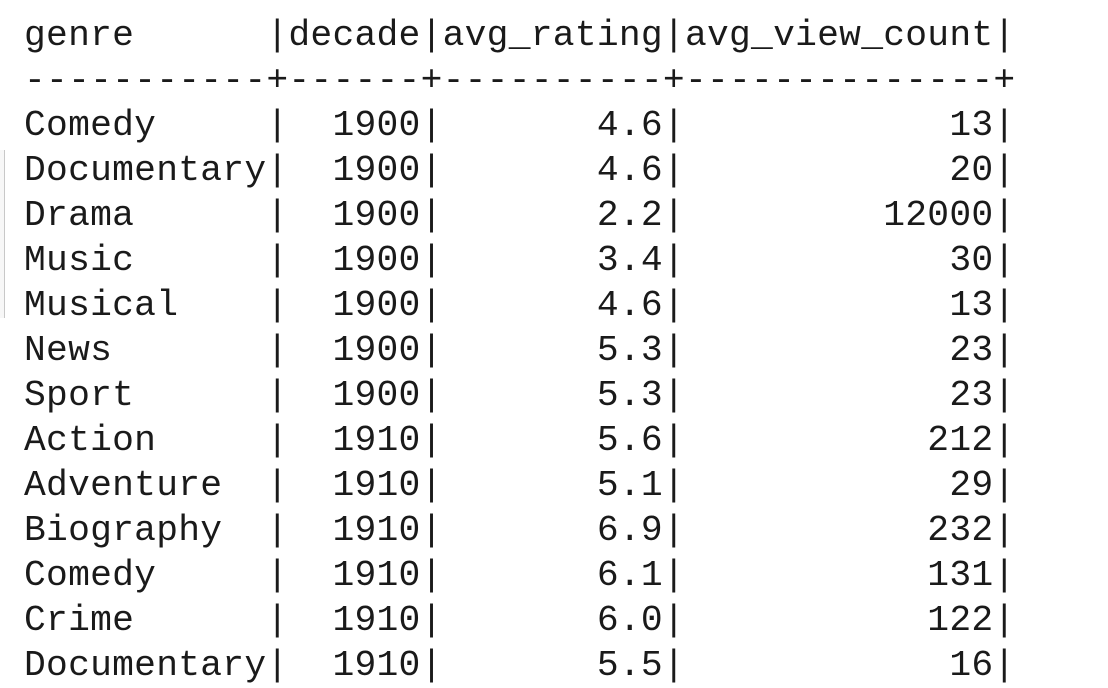  Describe the element at coordinates (520, 260) in the screenshot. I see `table-row: Music | 1900| 3.4| 30|` at that location.